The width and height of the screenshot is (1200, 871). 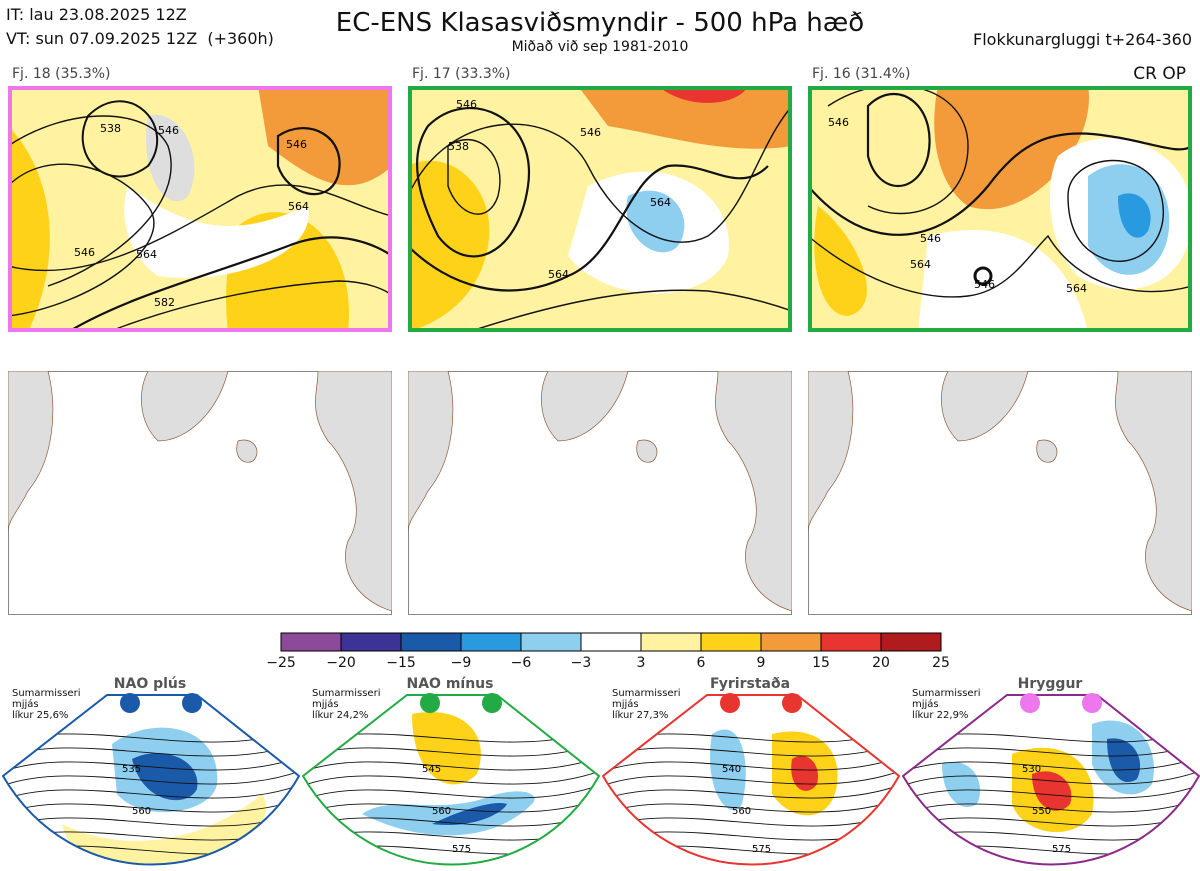 What do you see at coordinates (164, 302) in the screenshot?
I see `contour-label: 582` at bounding box center [164, 302].